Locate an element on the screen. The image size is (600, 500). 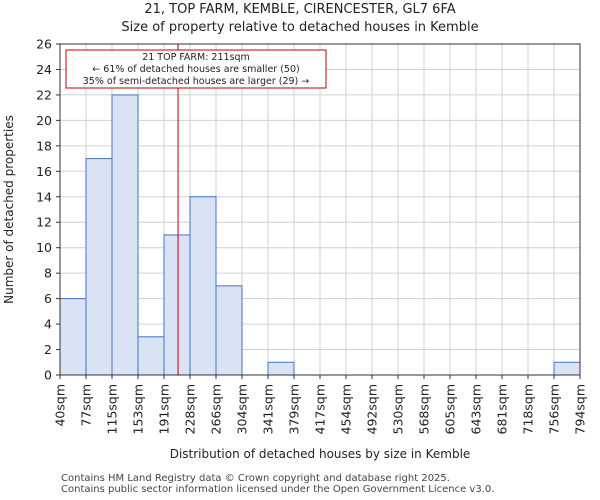
y-tick-label: 10 is located at coordinates (44, 247).